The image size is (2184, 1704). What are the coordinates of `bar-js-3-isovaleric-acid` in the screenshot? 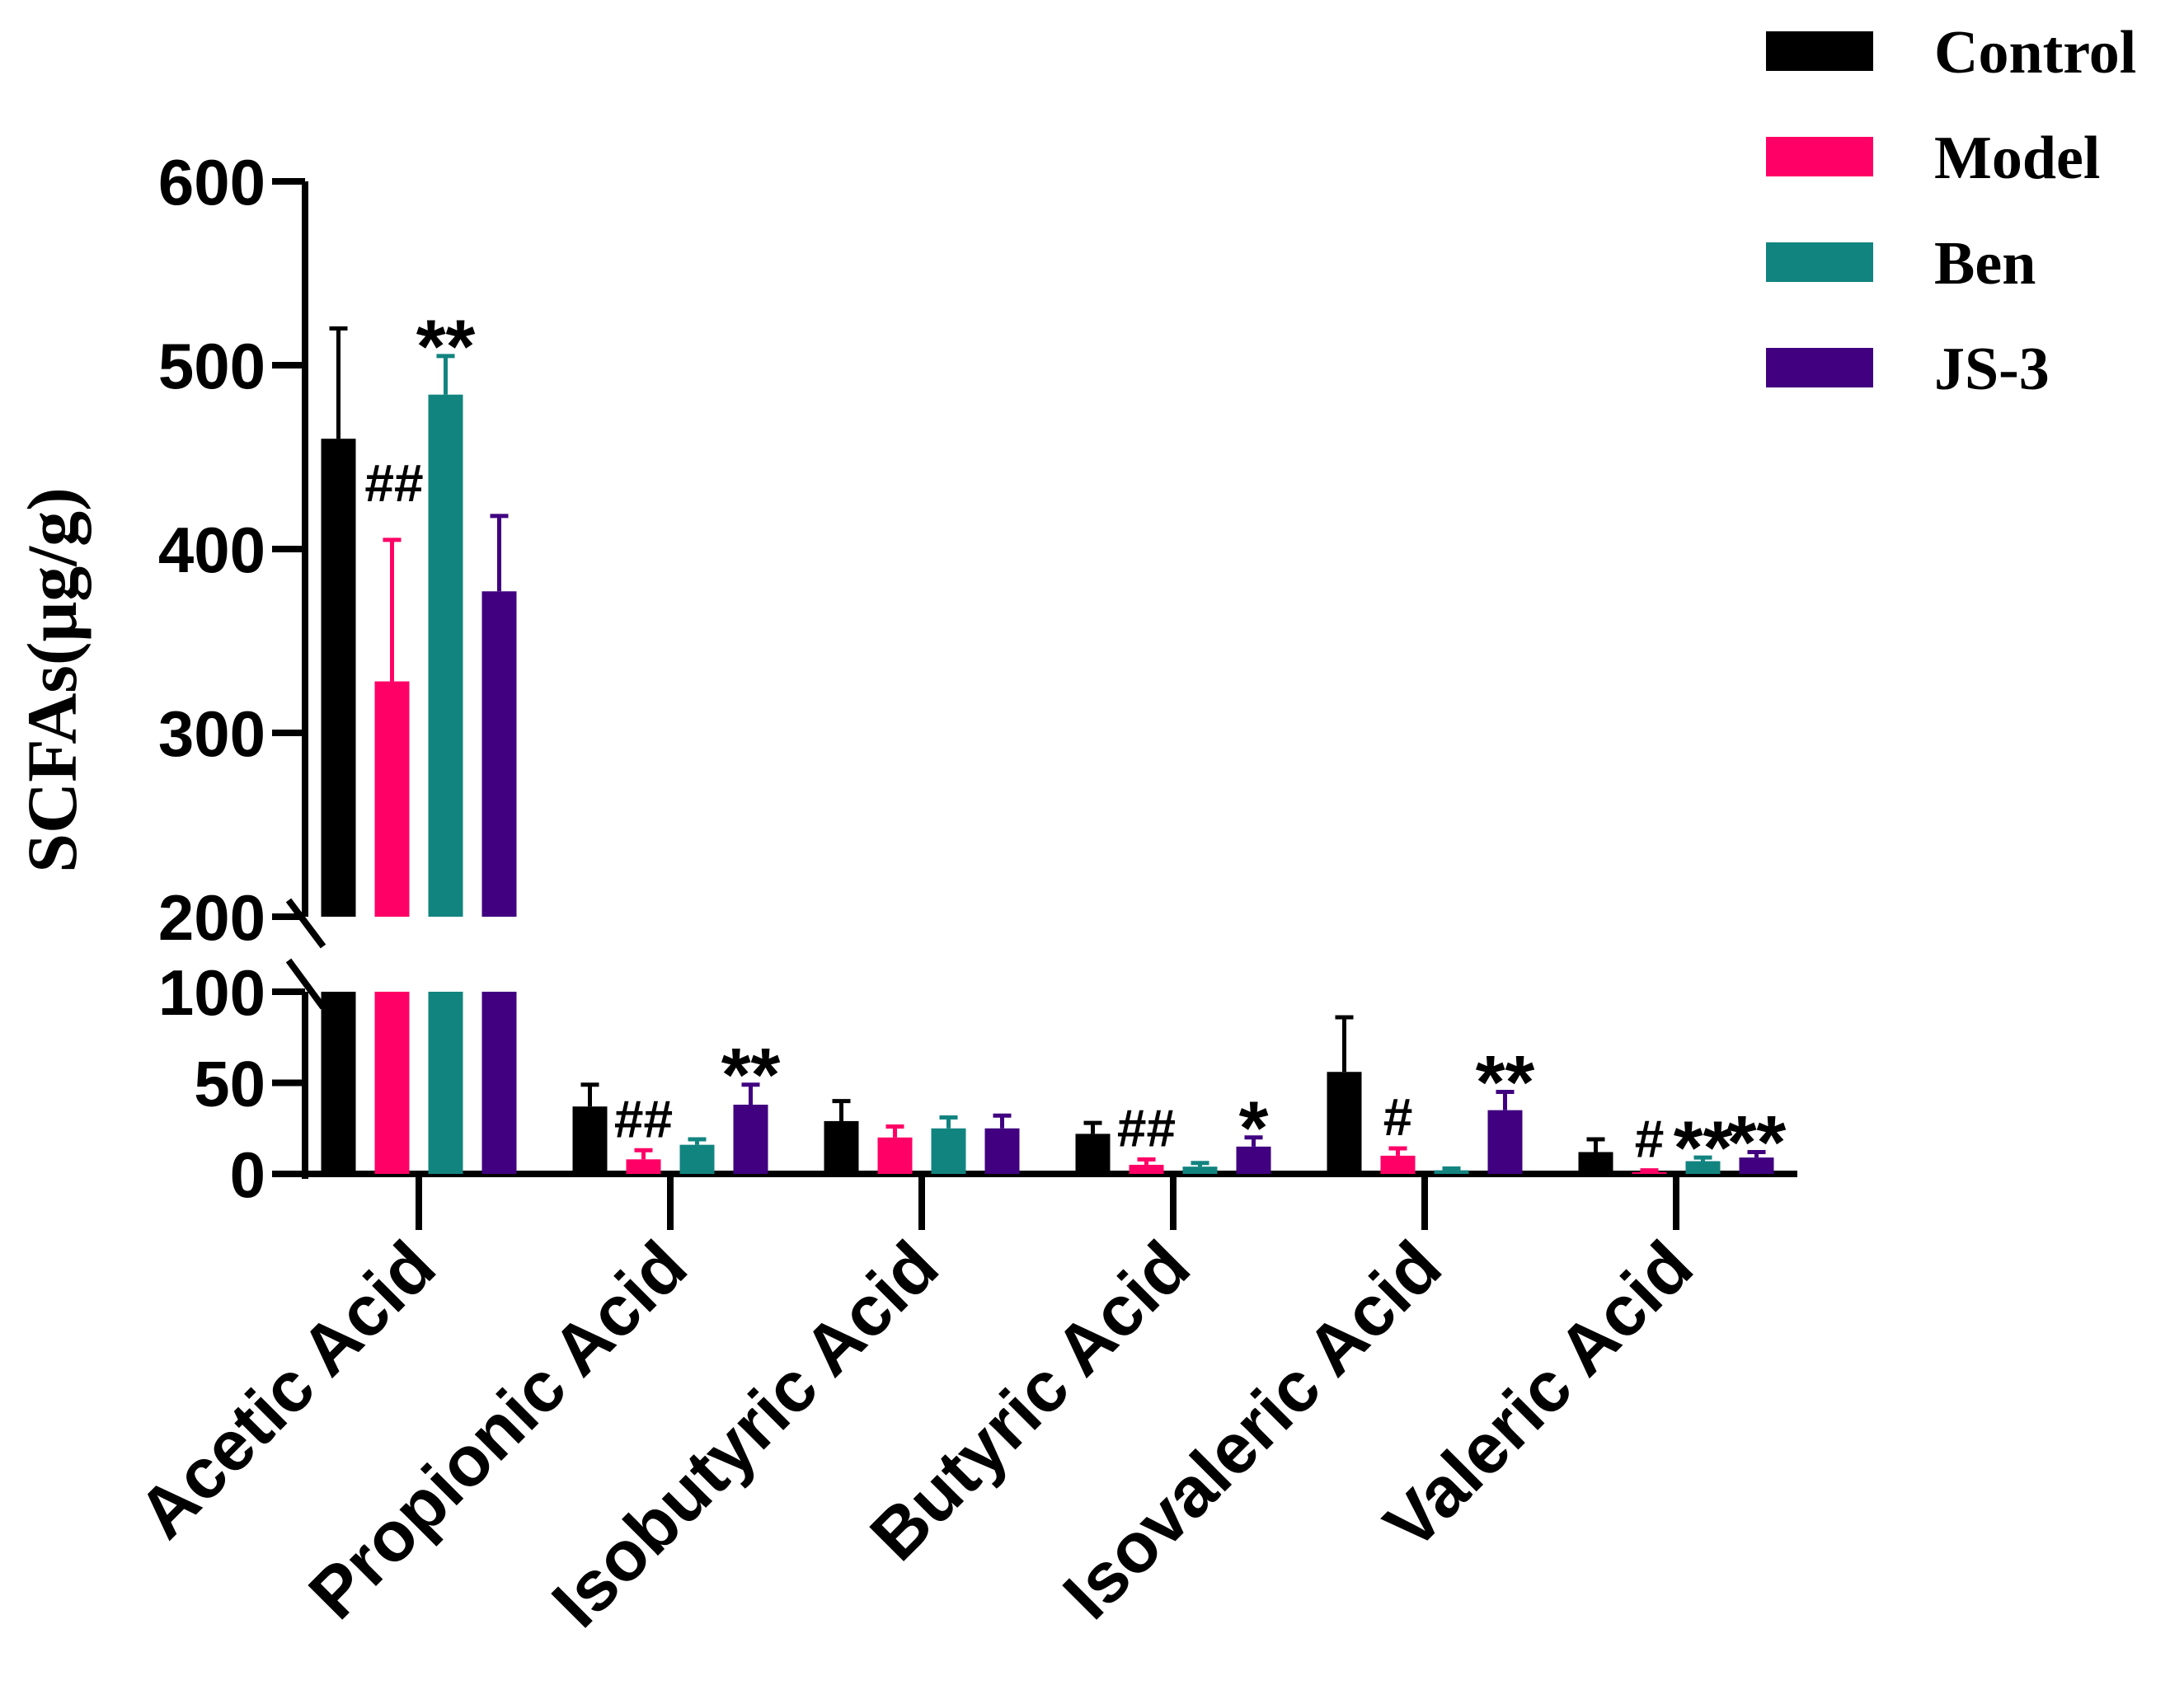 It's located at (1505, 1142).